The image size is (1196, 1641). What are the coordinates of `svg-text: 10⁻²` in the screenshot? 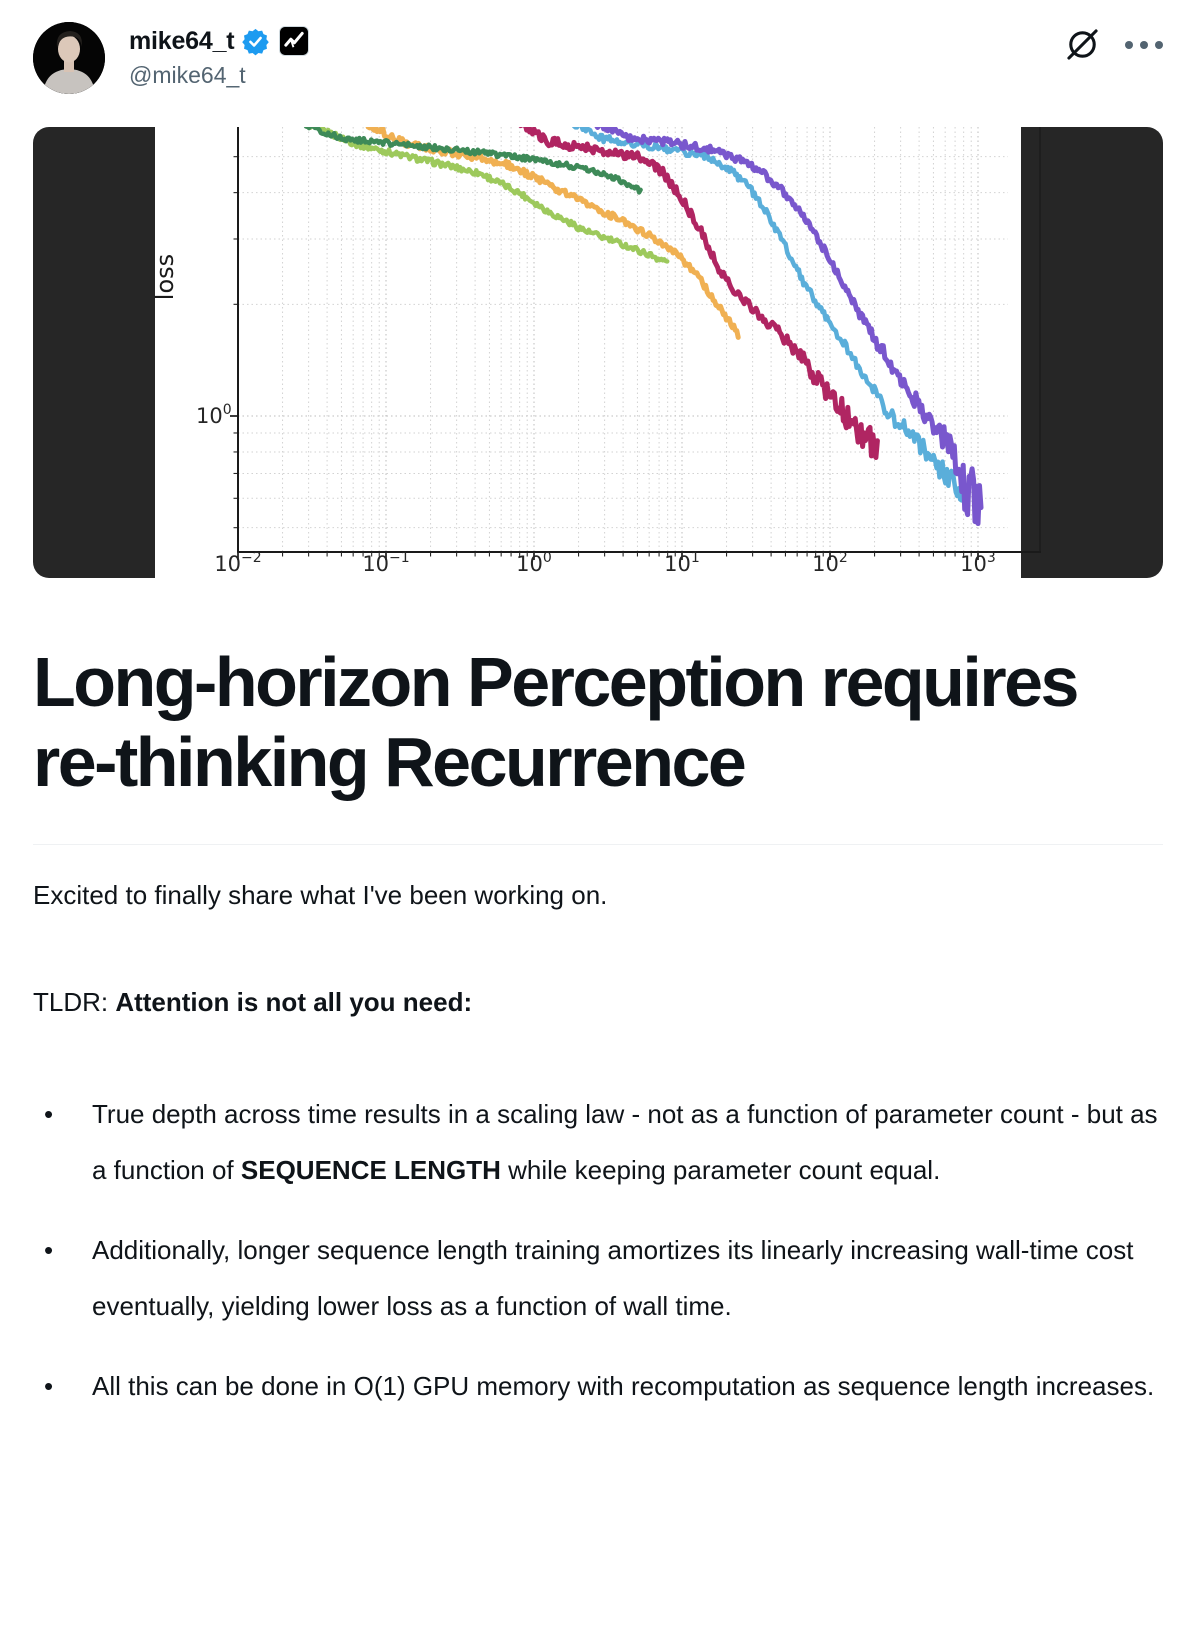 It's located at (237, 563).